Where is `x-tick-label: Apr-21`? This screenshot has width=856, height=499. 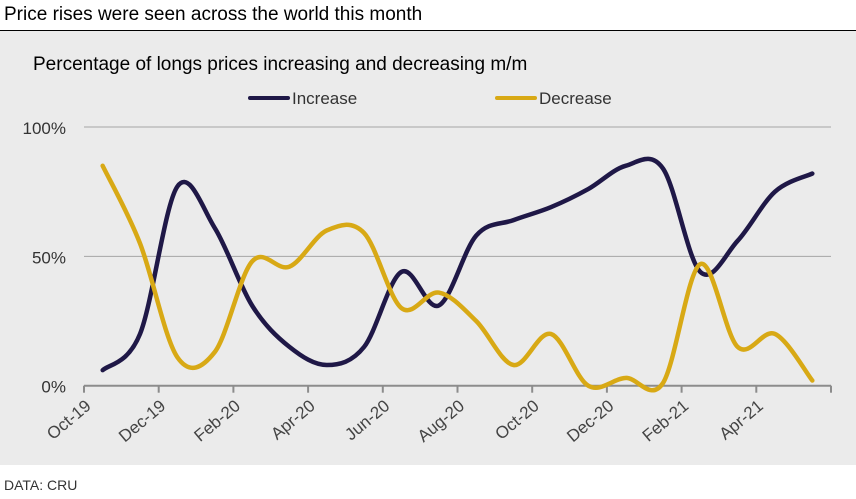
x-tick-label: Apr-21 is located at coordinates (741, 419).